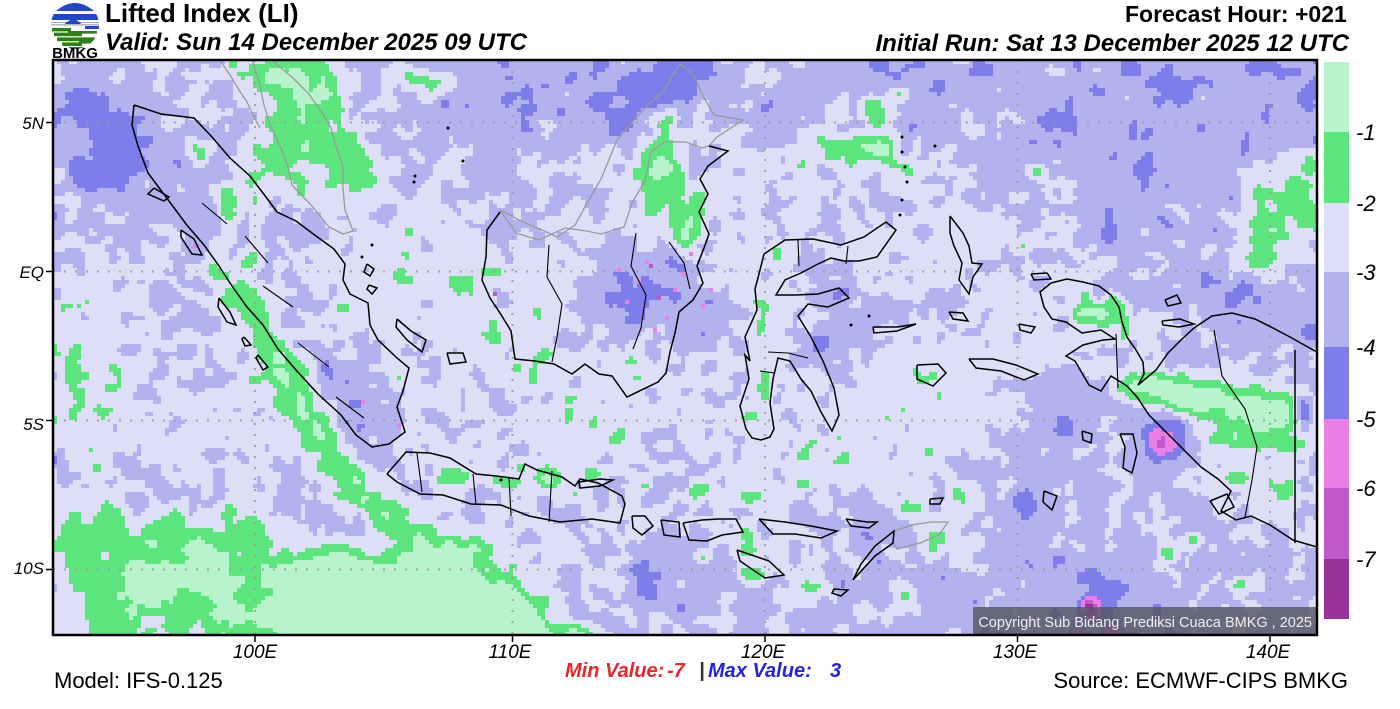  What do you see at coordinates (33, 424) in the screenshot?
I see `svg-text: 5S` at bounding box center [33, 424].